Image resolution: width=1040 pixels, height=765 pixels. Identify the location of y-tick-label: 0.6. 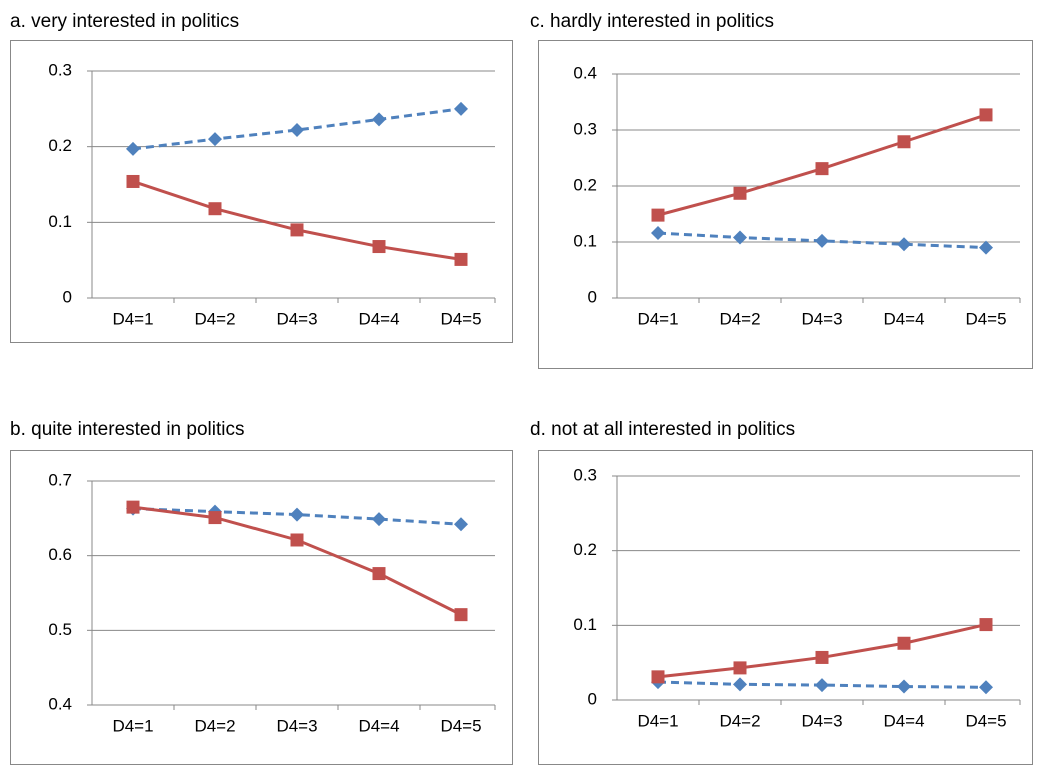
(60, 554).